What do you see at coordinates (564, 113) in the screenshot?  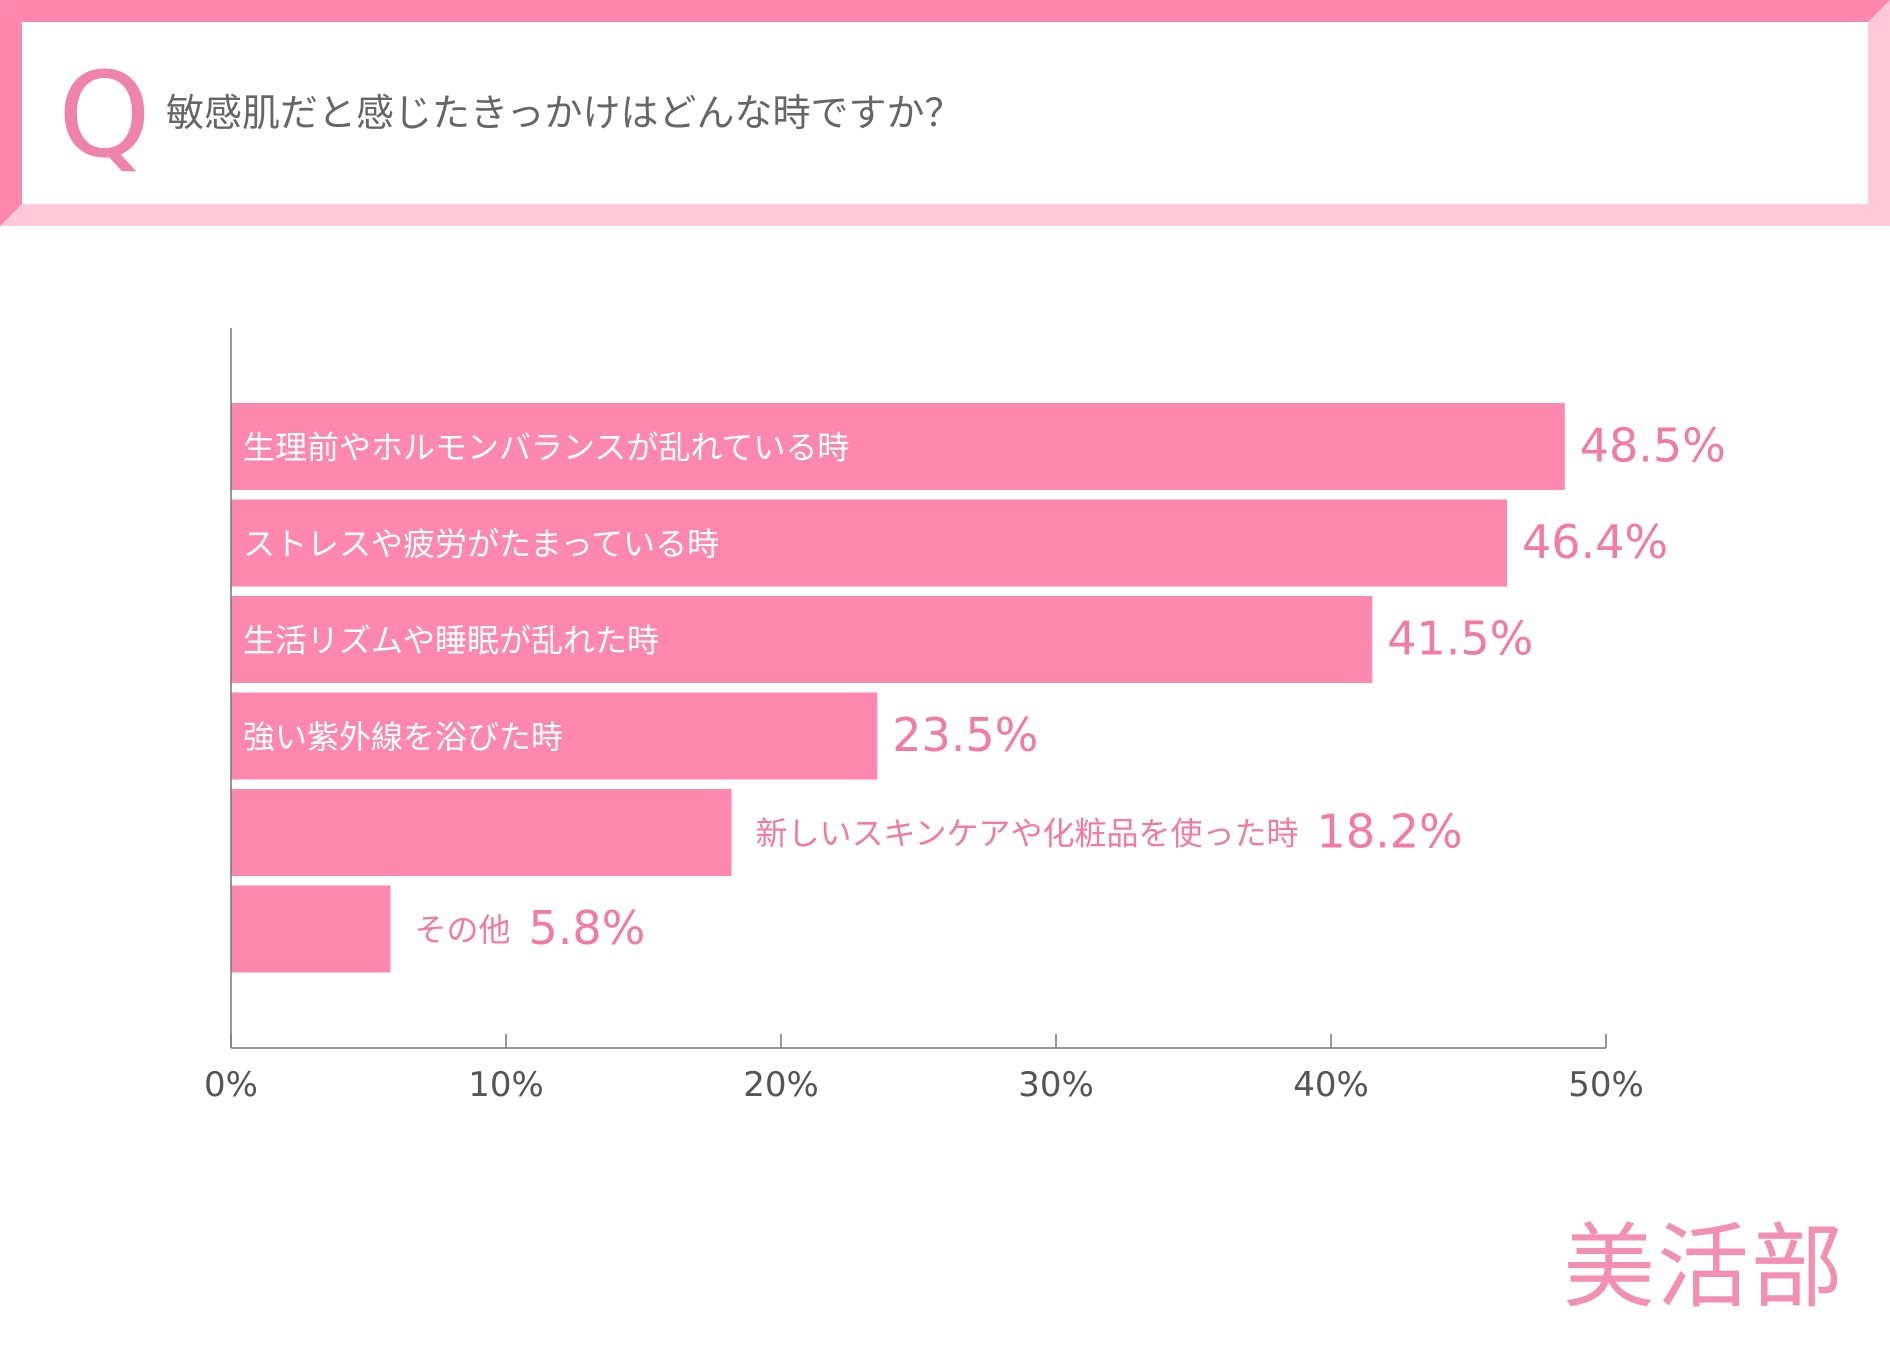 I see `question-title: 敏感肌だと感じたきっかけはどんな時ですか？` at bounding box center [564, 113].